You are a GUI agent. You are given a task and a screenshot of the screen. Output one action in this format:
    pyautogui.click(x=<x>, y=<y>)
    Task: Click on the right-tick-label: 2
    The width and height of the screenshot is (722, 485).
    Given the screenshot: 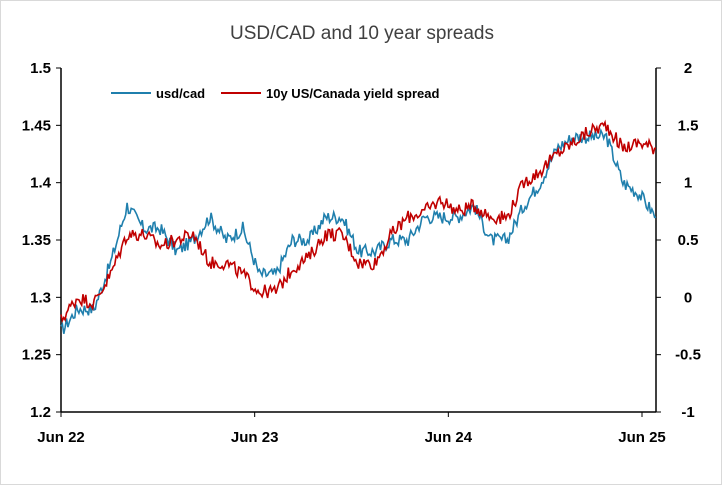 What is the action you would take?
    pyautogui.click(x=688, y=68)
    